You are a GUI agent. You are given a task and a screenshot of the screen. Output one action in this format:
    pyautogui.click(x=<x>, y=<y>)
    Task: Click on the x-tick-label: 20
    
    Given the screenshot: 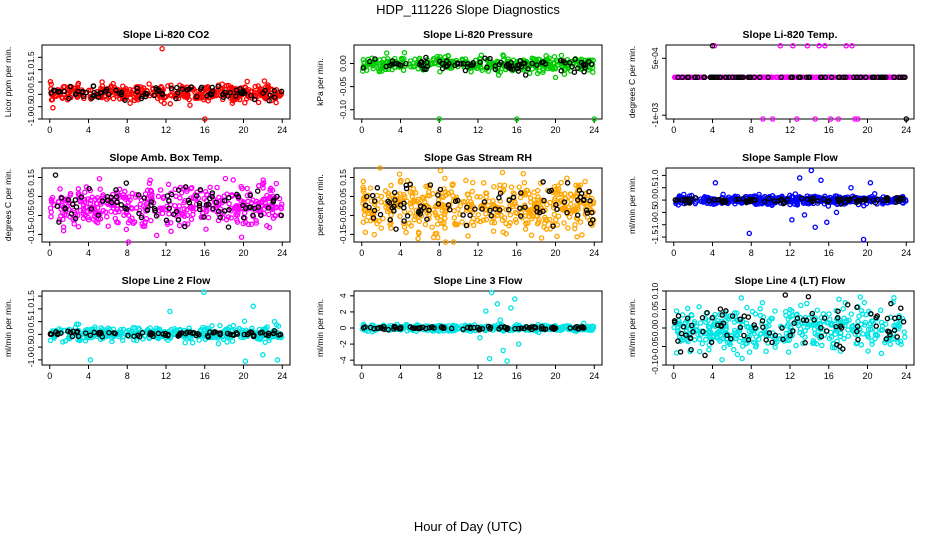 What is the action you would take?
    pyautogui.click(x=243, y=130)
    